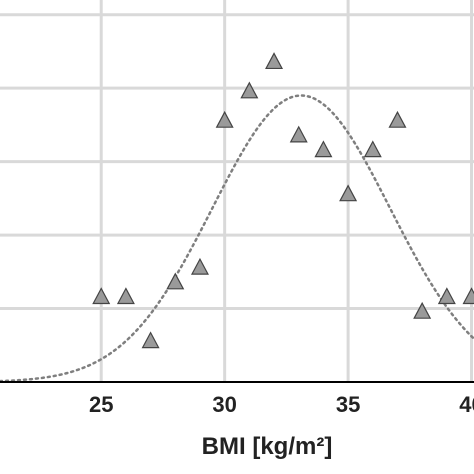 Image resolution: width=474 pixels, height=474 pixels. What do you see at coordinates (224, 404) in the screenshot?
I see `x-tick-label: 30` at bounding box center [224, 404].